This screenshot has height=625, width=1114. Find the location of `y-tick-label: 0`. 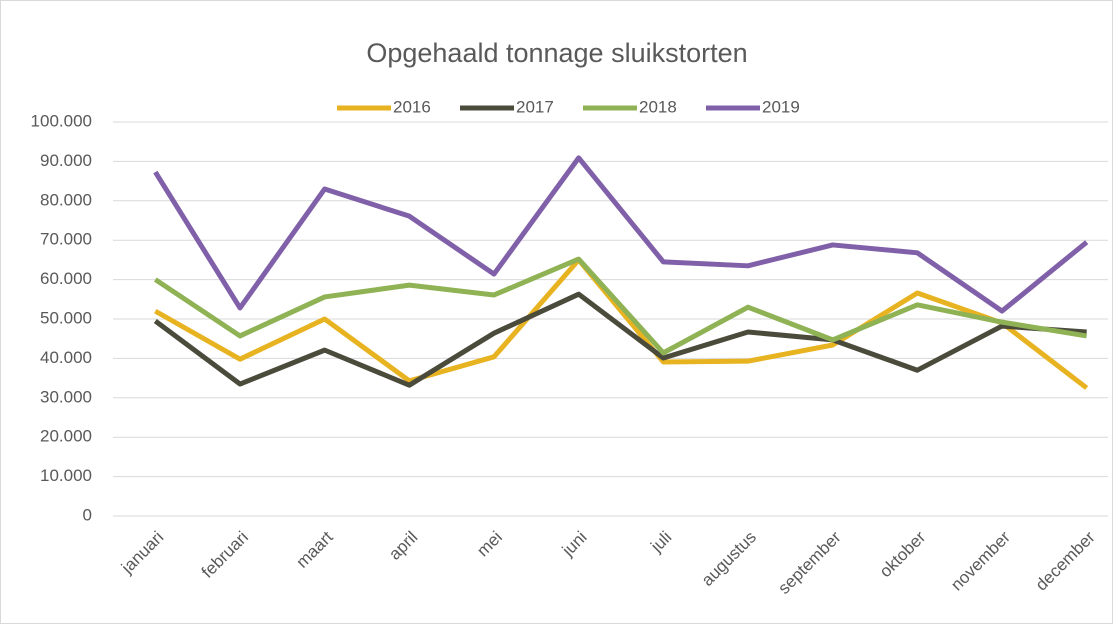

y-tick-label: 0 is located at coordinates (87, 514).